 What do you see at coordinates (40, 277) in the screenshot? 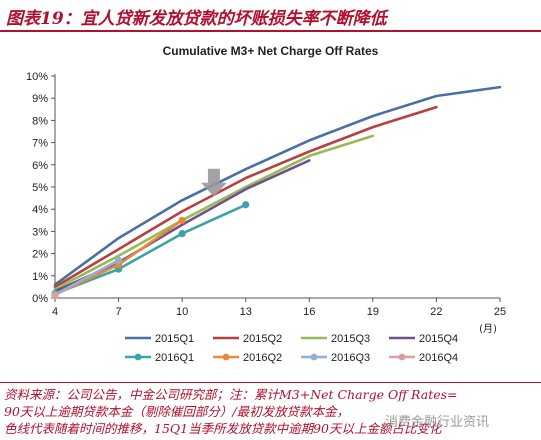
I see `y-tick-label: 1%` at bounding box center [40, 277].